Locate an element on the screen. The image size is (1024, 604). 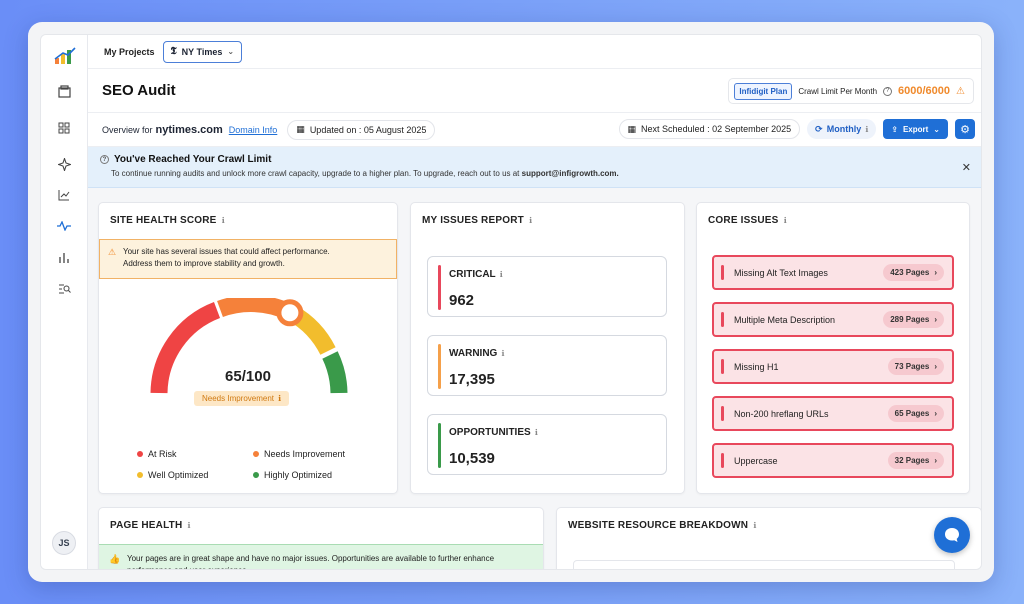
resource-breakdown-panel is located at coordinates (764, 564).